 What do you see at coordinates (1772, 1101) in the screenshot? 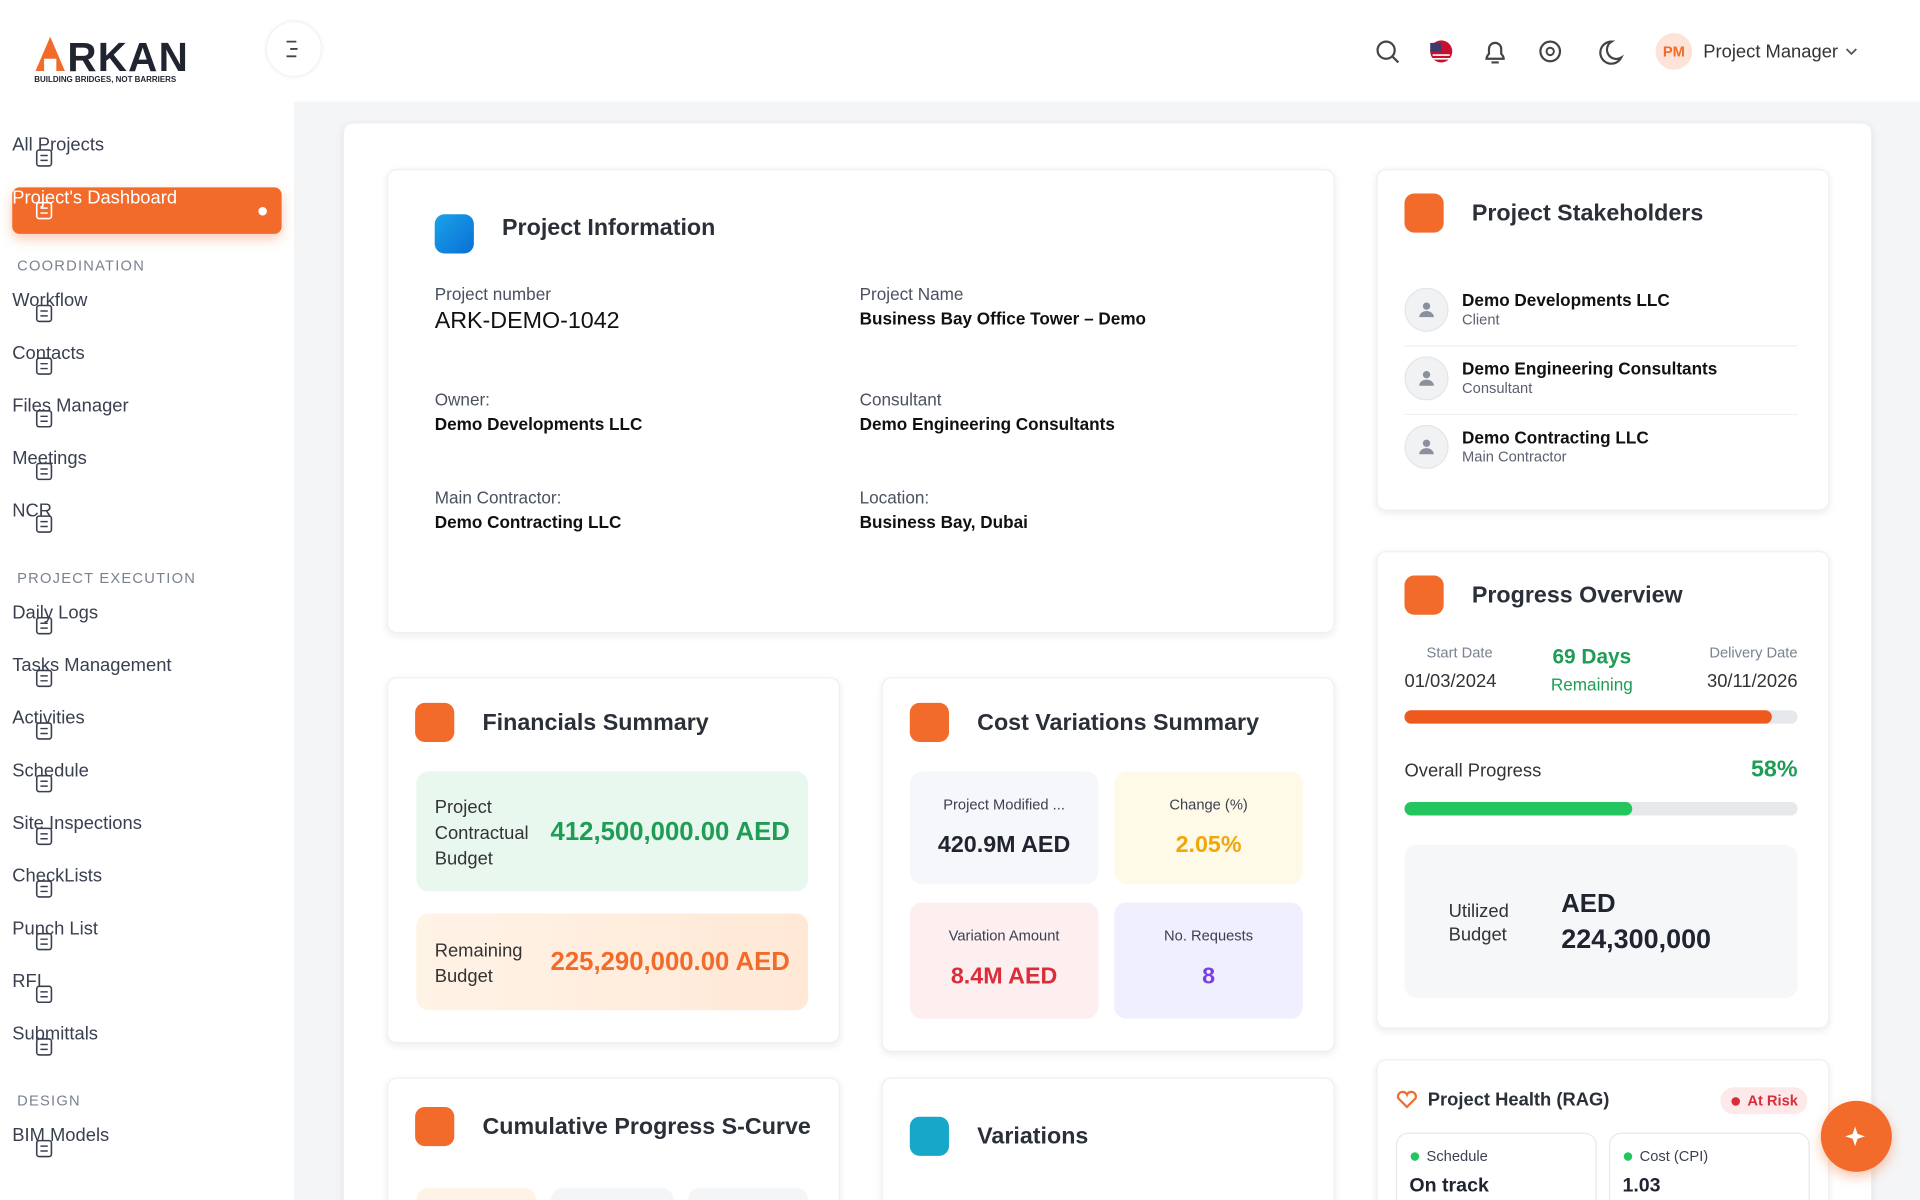
I see `status-text: At Risk` at bounding box center [1772, 1101].